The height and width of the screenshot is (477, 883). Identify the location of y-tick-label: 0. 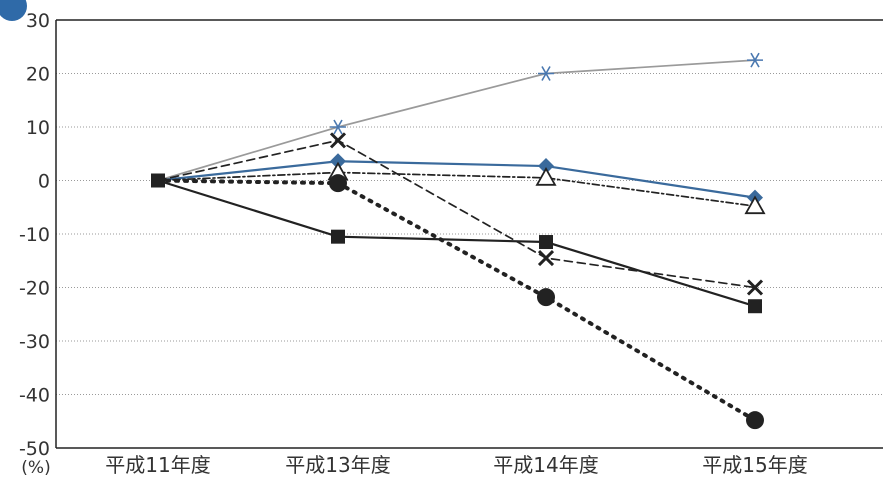
(44, 182).